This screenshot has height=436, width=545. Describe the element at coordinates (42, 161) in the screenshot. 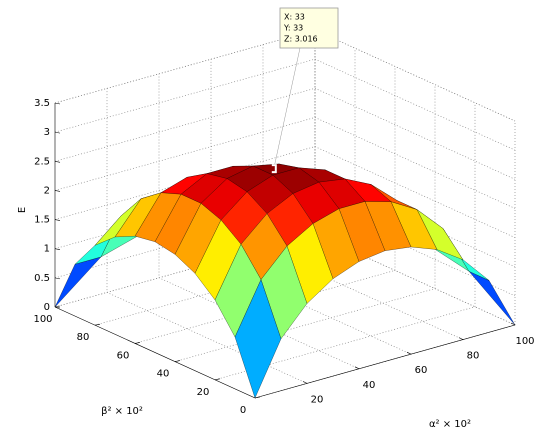

I see `z-tick-label: 2.5` at that location.